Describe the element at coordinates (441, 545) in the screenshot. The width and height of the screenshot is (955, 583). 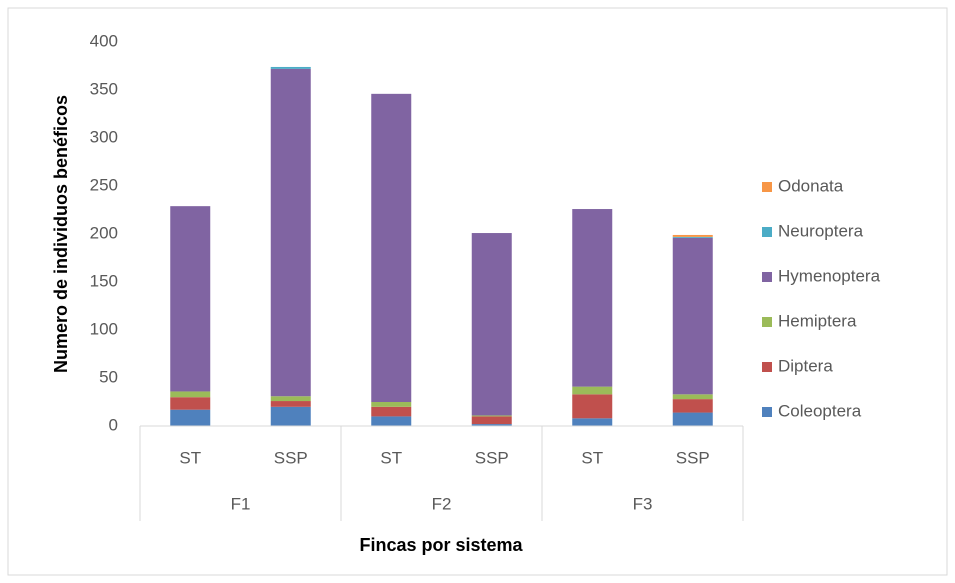
I see `x-axis-title: Fincas por sistema` at that location.